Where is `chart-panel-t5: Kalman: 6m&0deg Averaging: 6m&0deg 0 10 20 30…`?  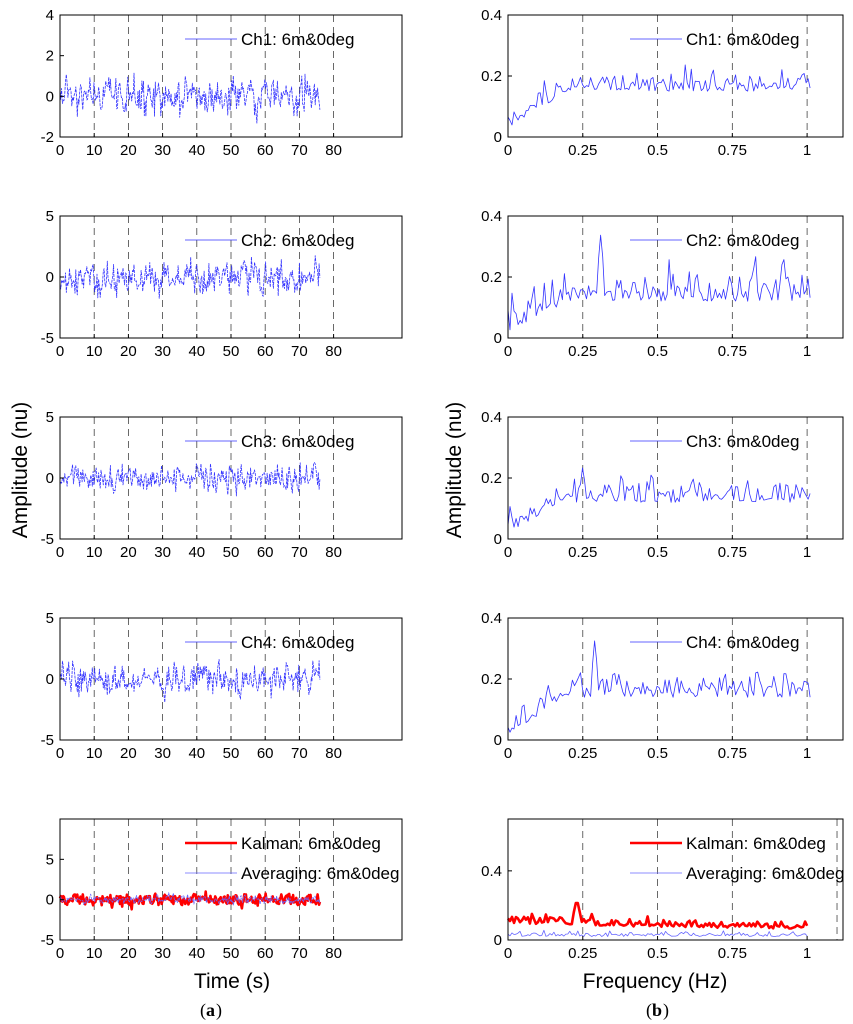 chart-panel-t5: Kalman: 6m&0deg Averaging: 6m&0deg 0 10 20 30… is located at coordinates (222, 890).